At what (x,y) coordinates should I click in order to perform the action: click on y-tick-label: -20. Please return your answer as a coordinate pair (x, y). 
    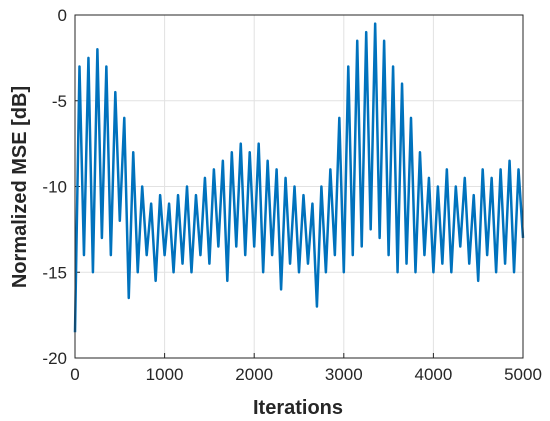
    Looking at the image, I should click on (54, 358).